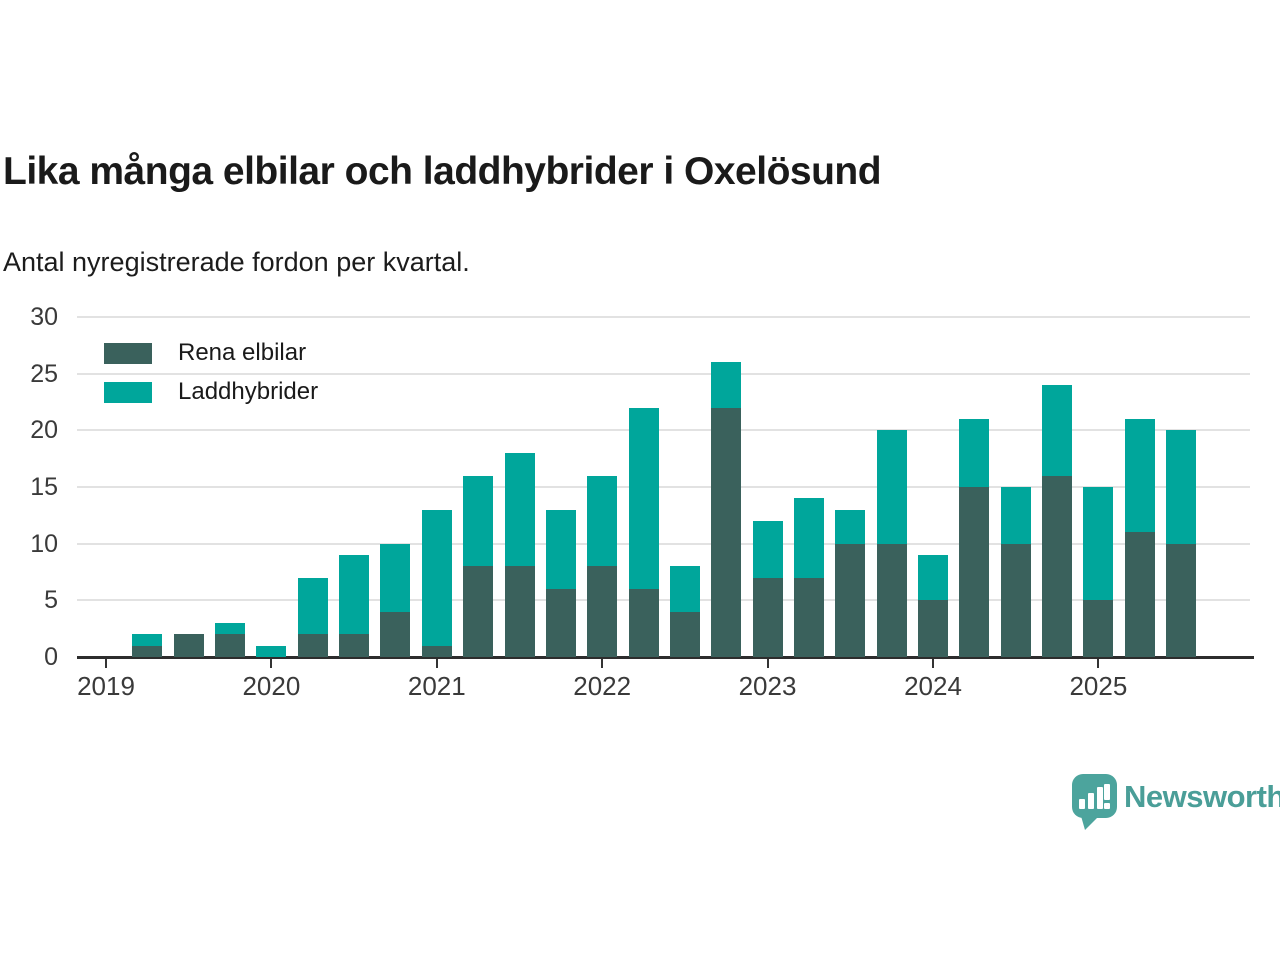  I want to click on x-axis-tick-label: 2022, so click(602, 686).